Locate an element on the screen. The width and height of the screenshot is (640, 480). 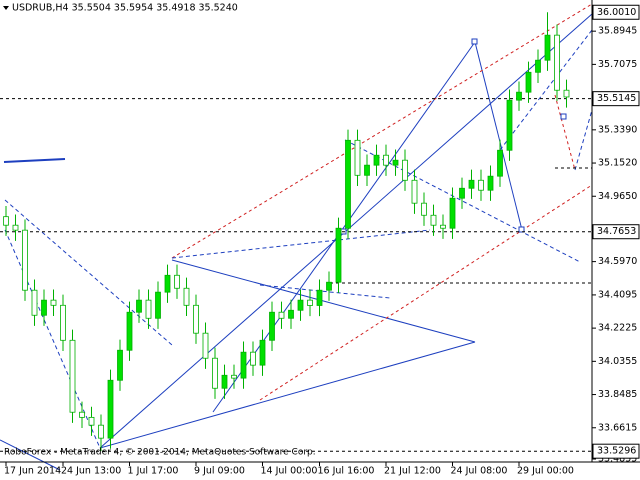
x-tick-label: 17 Jun 2014 is located at coordinates (32, 471).